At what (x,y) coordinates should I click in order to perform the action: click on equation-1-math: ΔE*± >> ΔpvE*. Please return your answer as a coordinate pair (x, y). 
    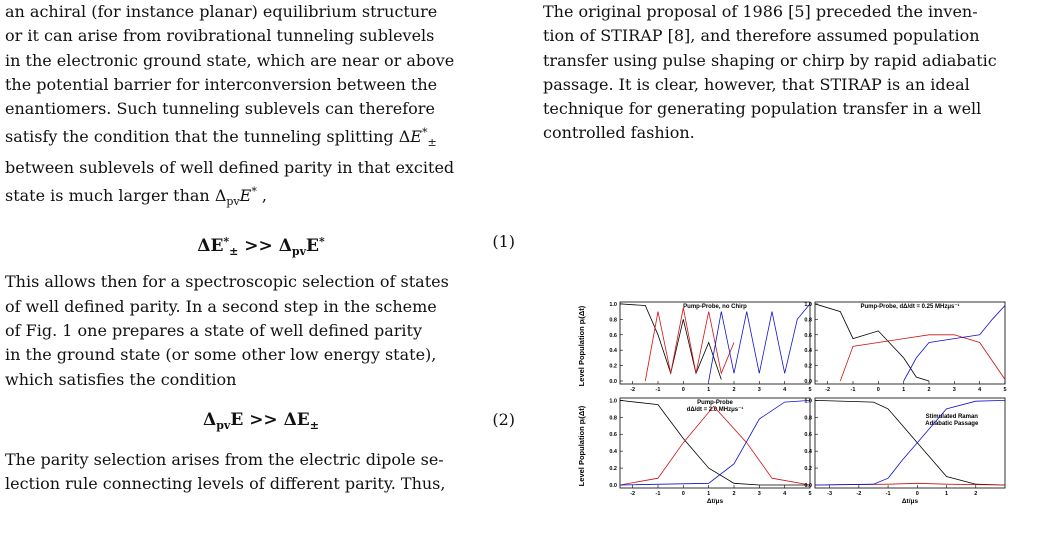
    Looking at the image, I should click on (261, 247).